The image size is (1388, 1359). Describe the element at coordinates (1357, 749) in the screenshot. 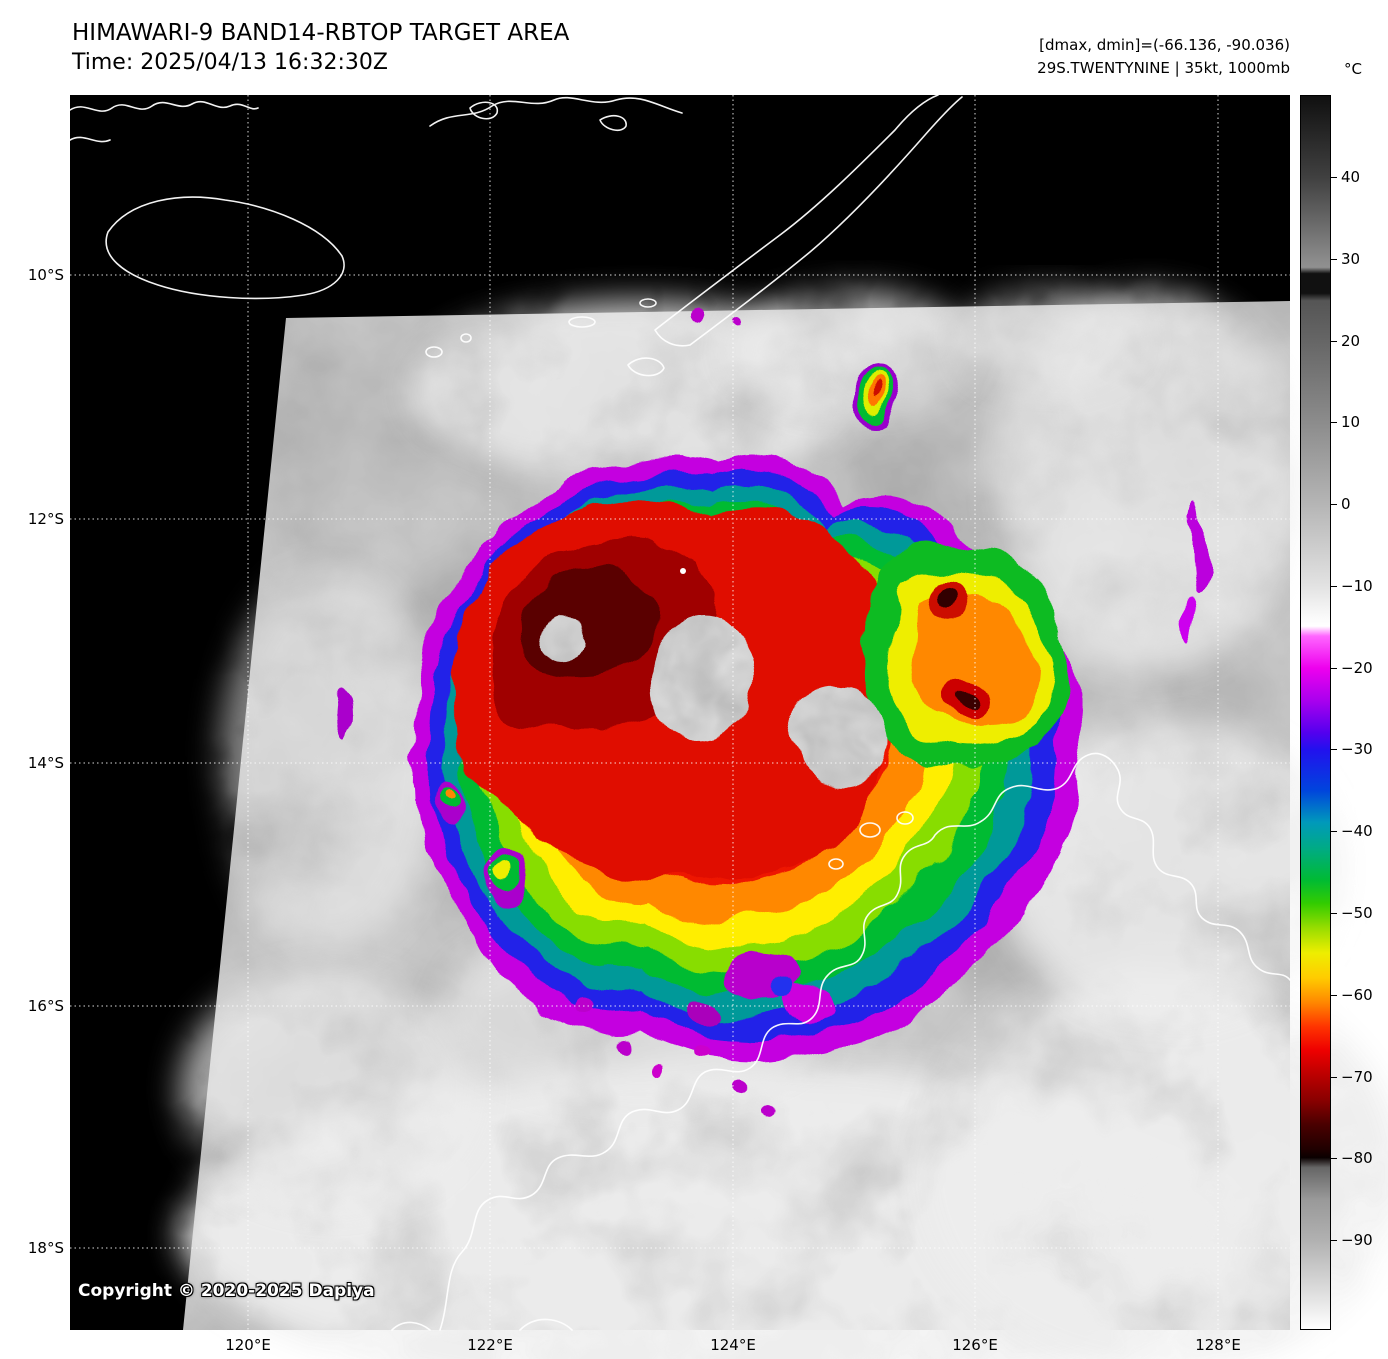

I see `colorbar-tick-label: −30` at that location.